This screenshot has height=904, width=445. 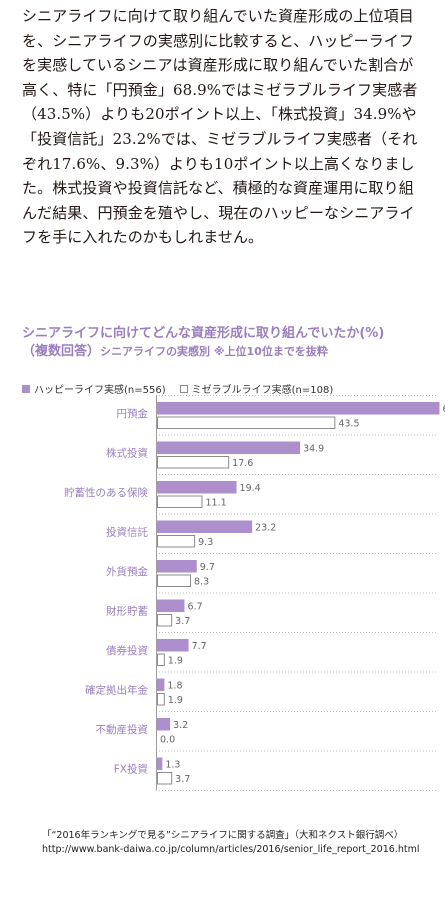 I want to click on category-label: 確定拠出年金, so click(x=116, y=690).